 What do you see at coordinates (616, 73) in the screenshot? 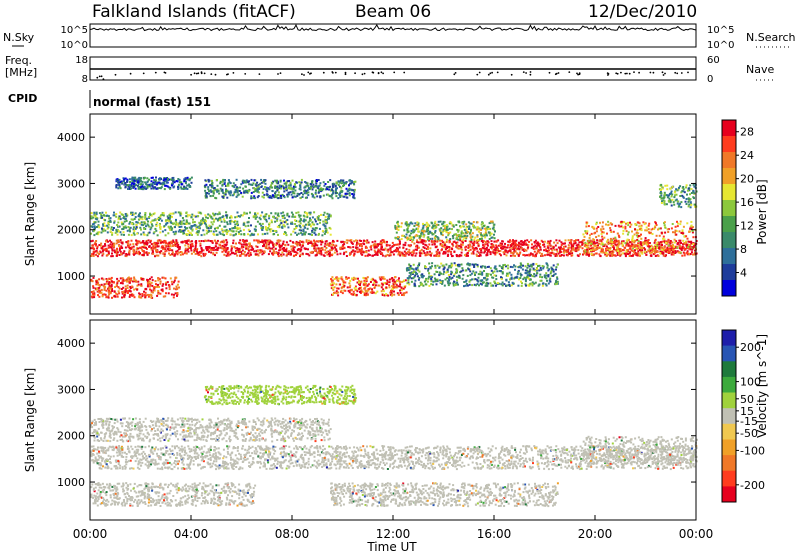
I see `nave-dot` at bounding box center [616, 73].